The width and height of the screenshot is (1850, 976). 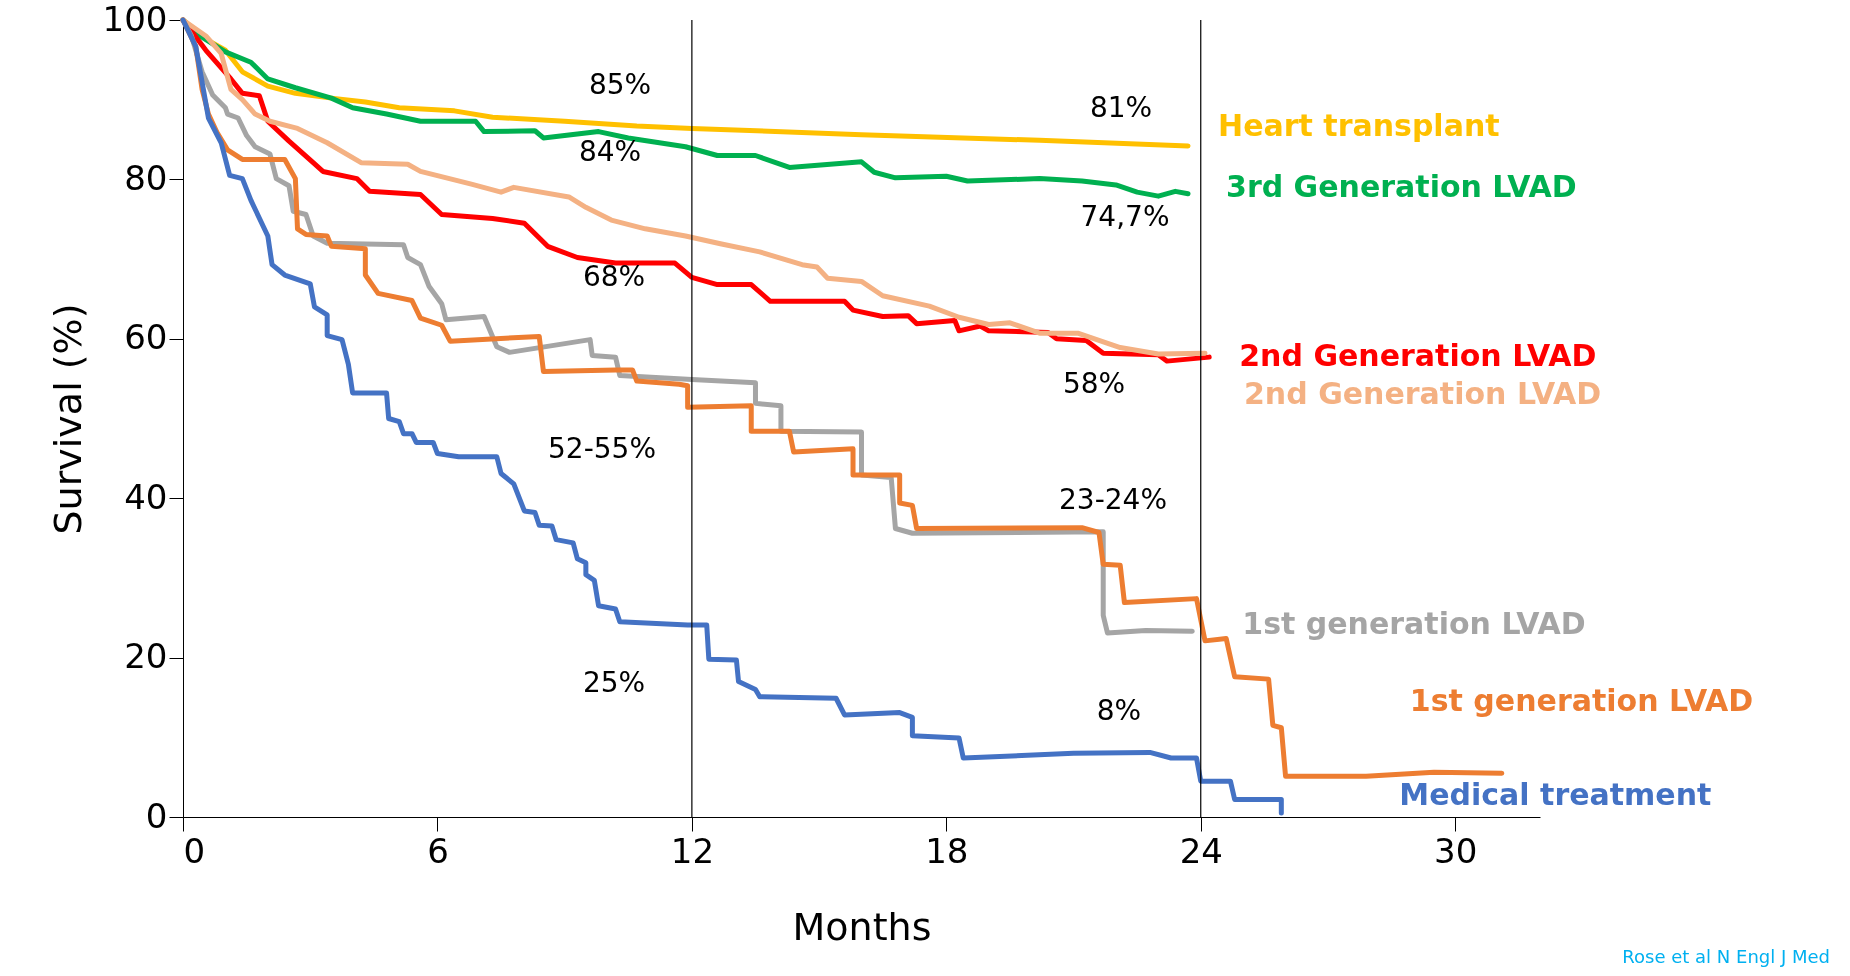 What do you see at coordinates (146, 656) in the screenshot?
I see `y-tick-label: 20` at bounding box center [146, 656].